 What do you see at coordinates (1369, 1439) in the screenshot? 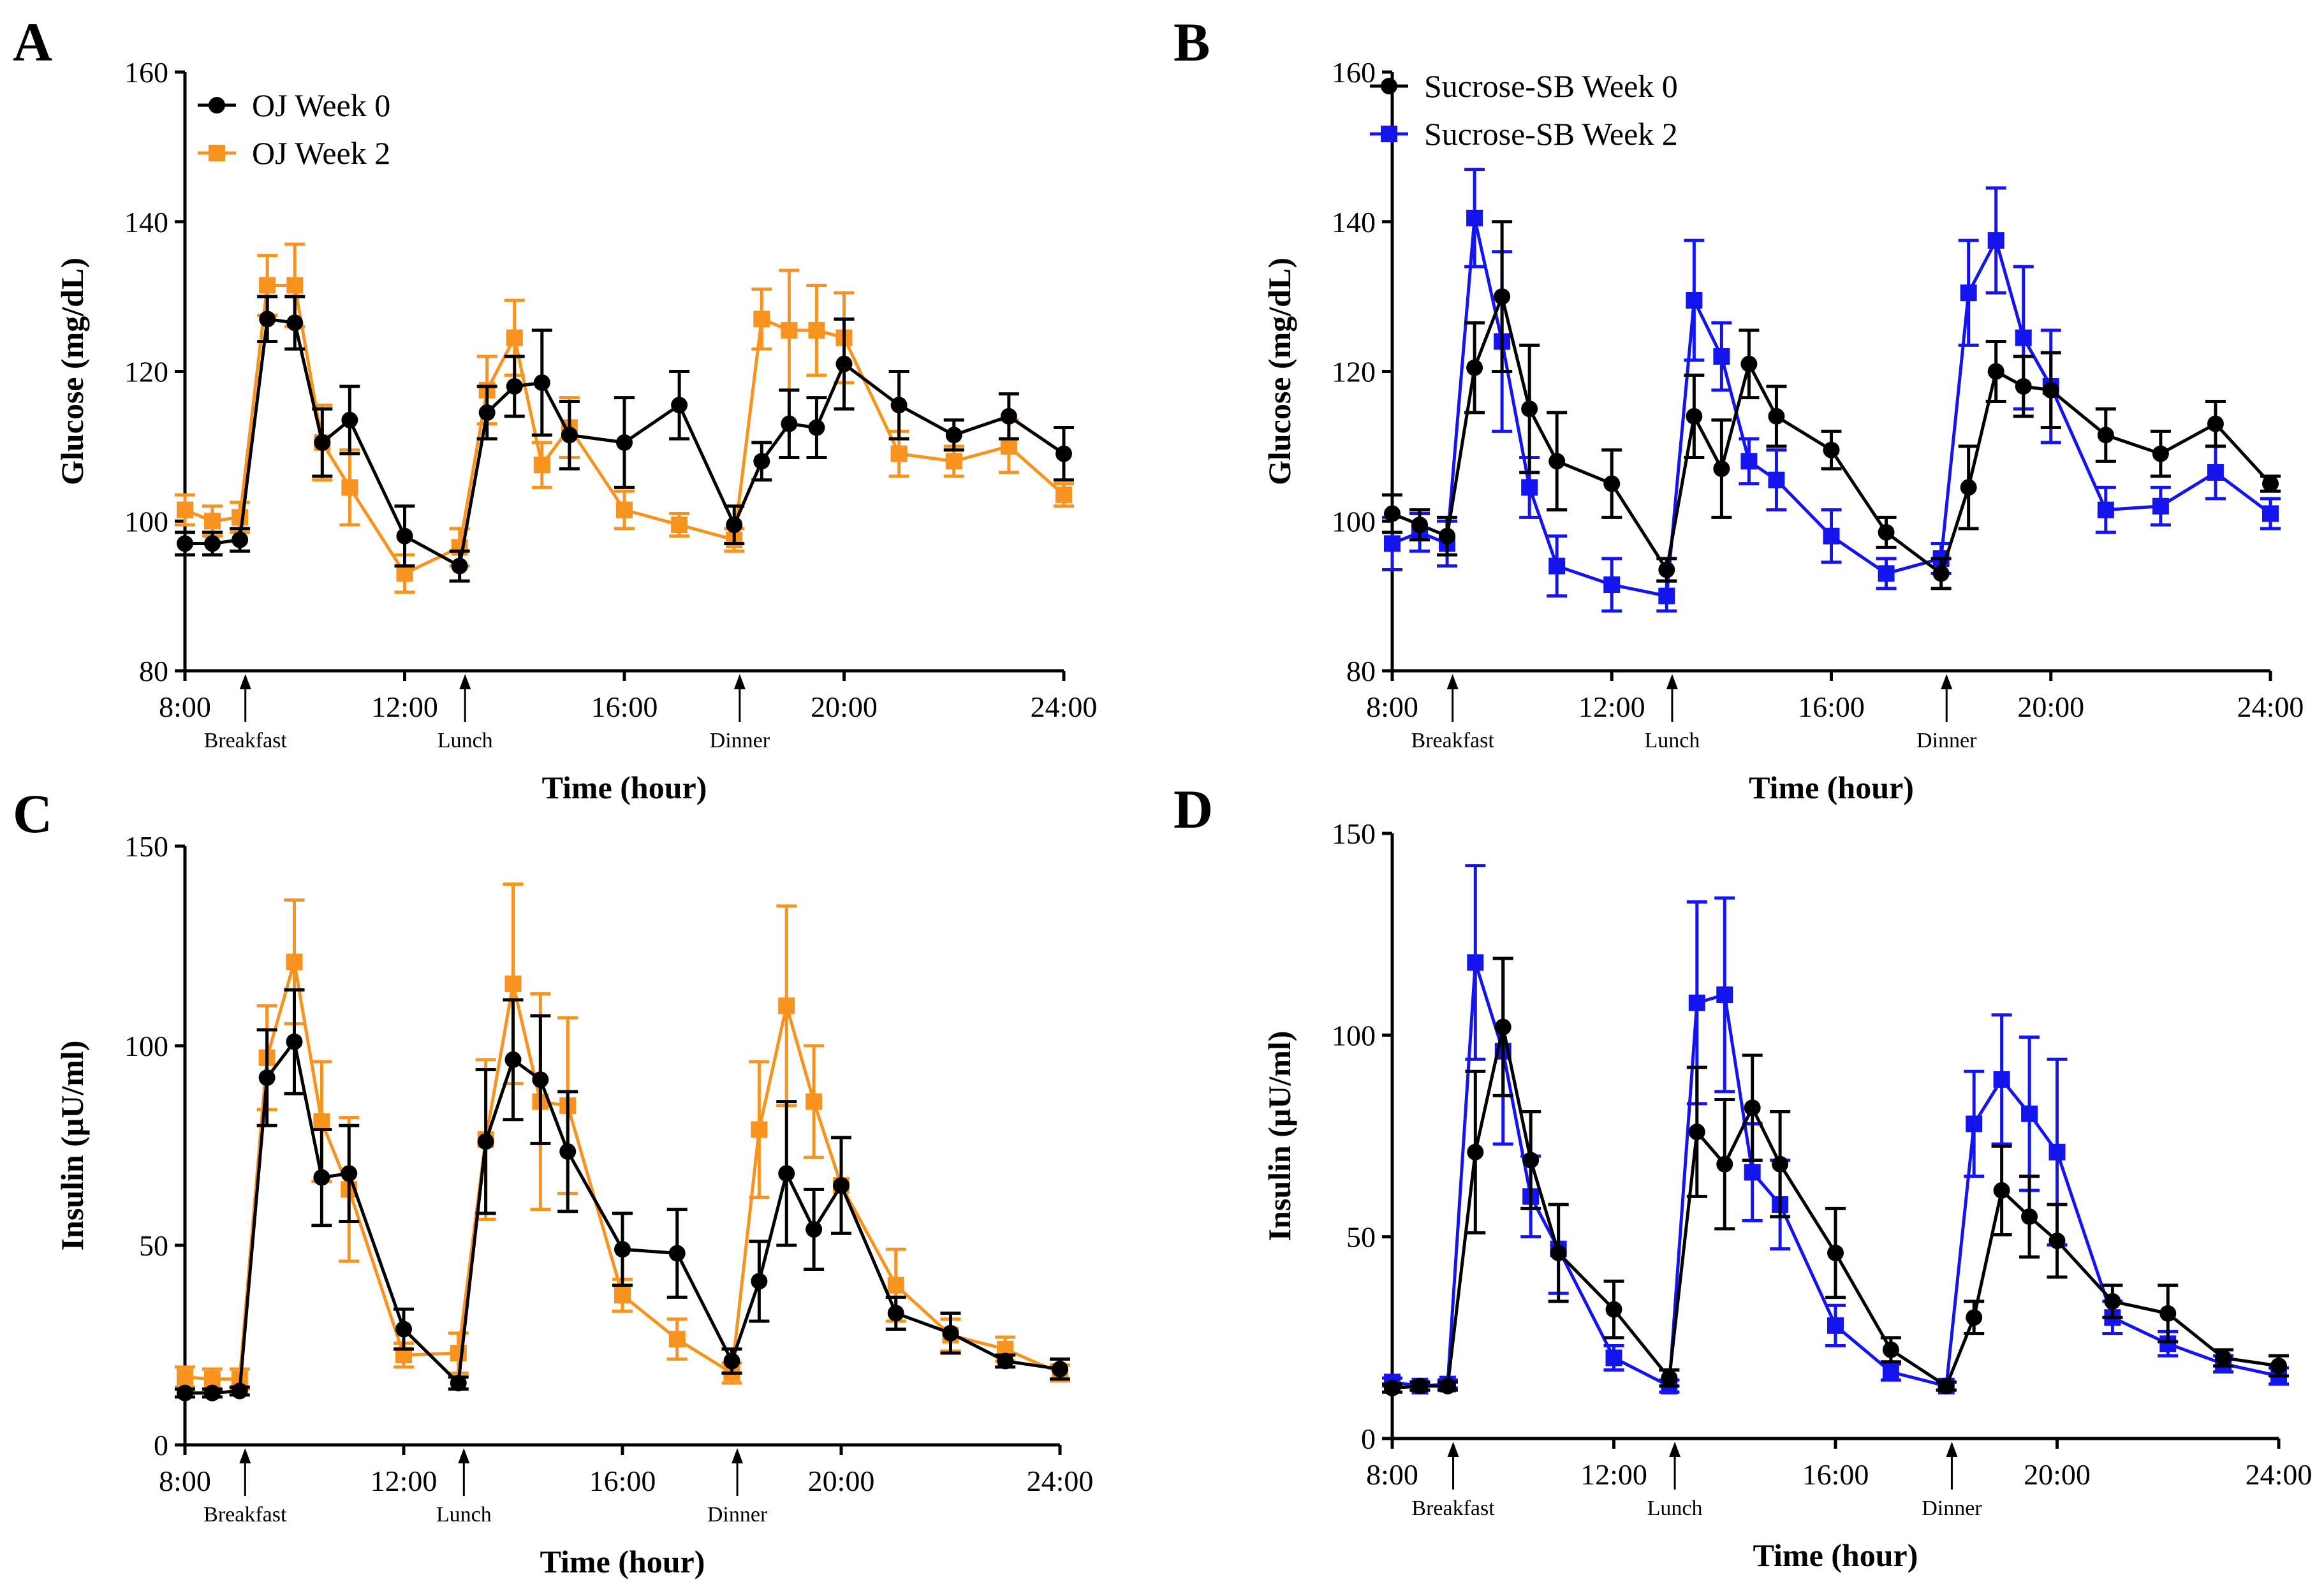
I see `y-tick-label: 0` at bounding box center [1369, 1439].